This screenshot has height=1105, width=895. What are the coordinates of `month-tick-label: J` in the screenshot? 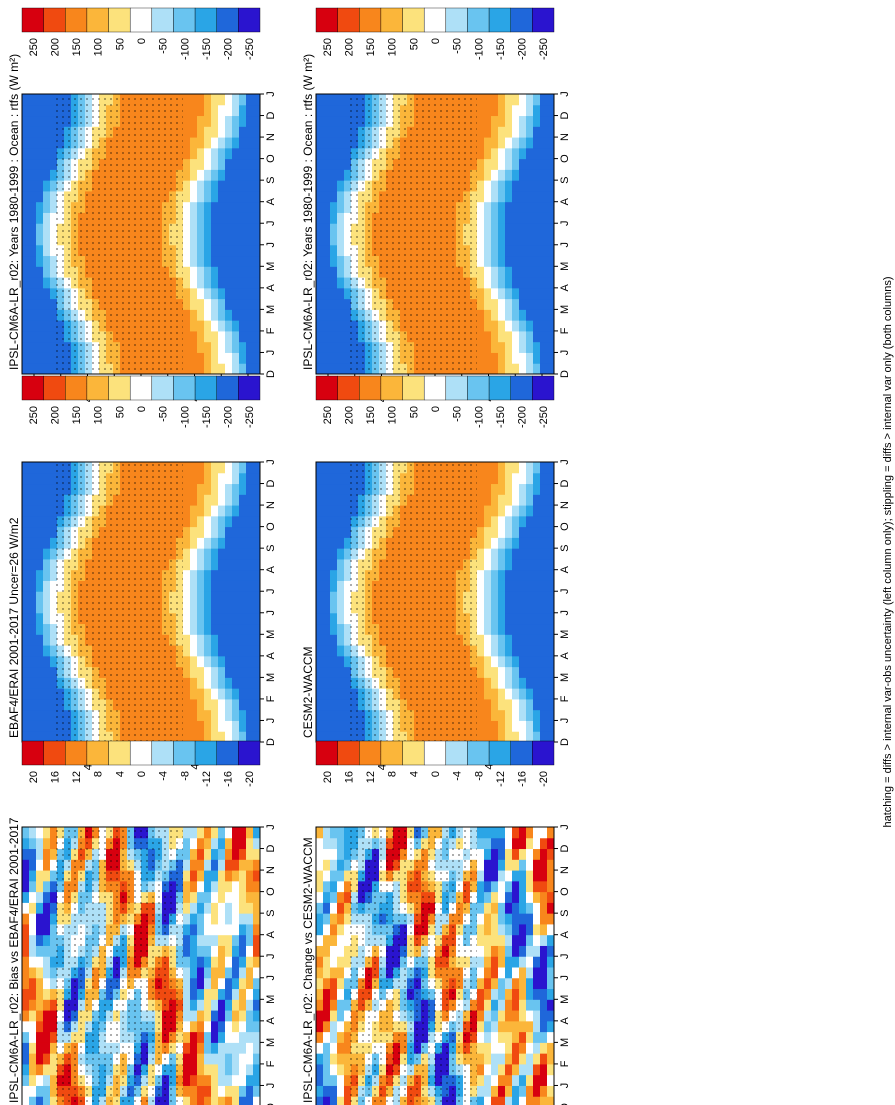 It's located at (565, 245).